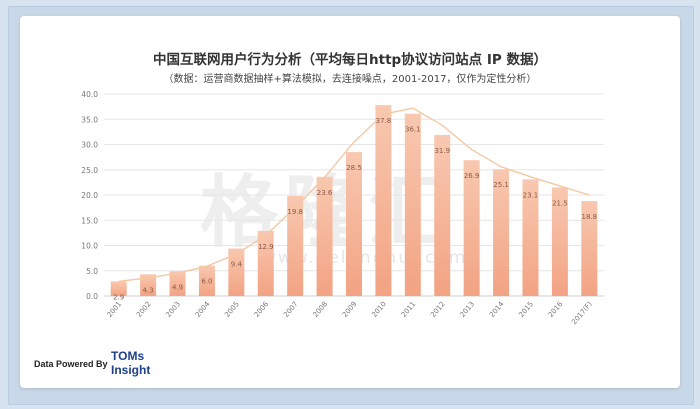 The image size is (700, 409). What do you see at coordinates (128, 356) in the screenshot?
I see `brand-line-1: TOMs` at bounding box center [128, 356].